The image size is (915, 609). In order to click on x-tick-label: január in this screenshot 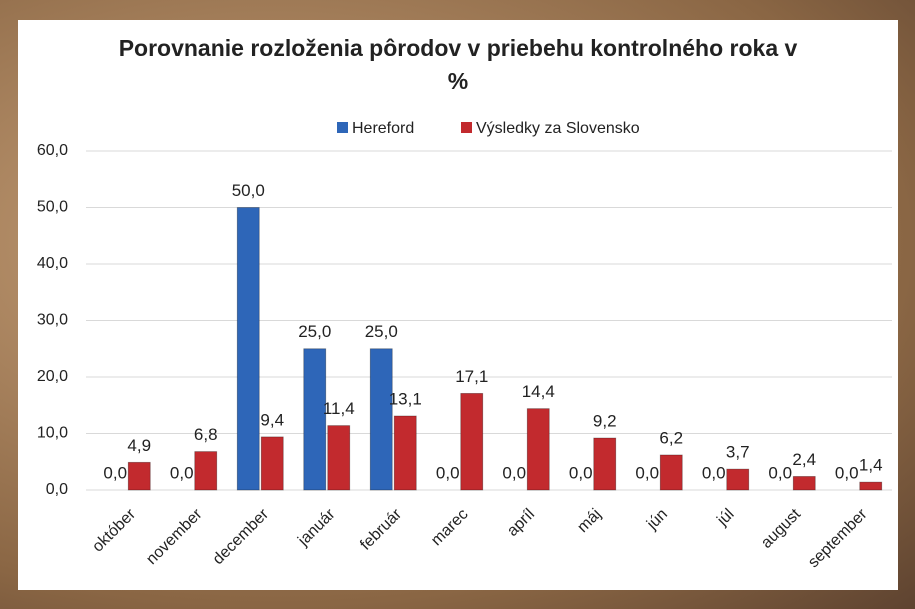, I will do `click(316, 527)`.